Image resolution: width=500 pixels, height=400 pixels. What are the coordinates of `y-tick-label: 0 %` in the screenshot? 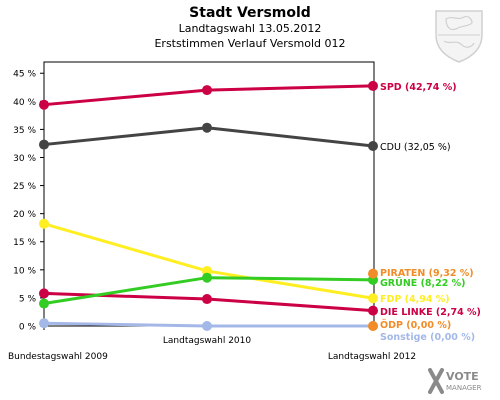 It's located at (28, 328).